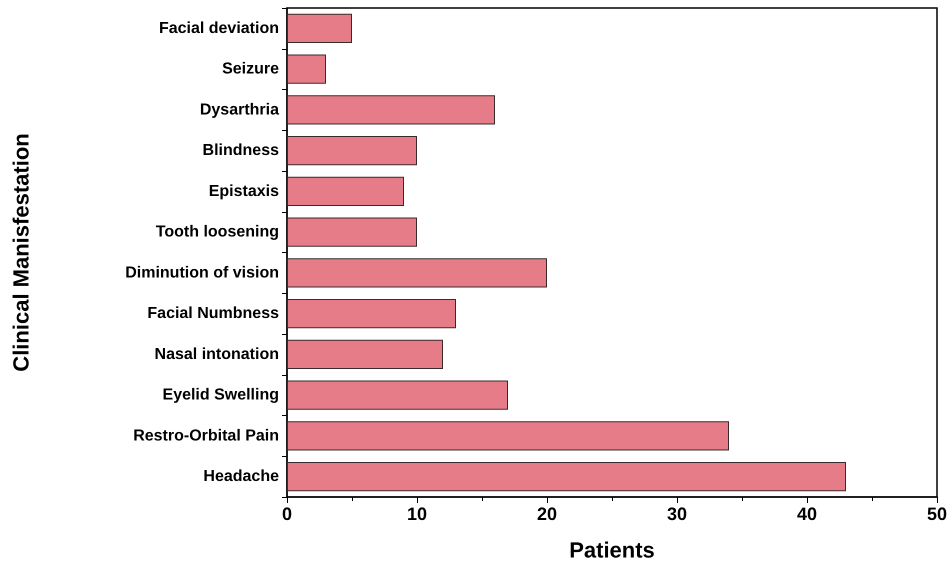 The image size is (952, 581). I want to click on x-tick-label: 30, so click(677, 514).